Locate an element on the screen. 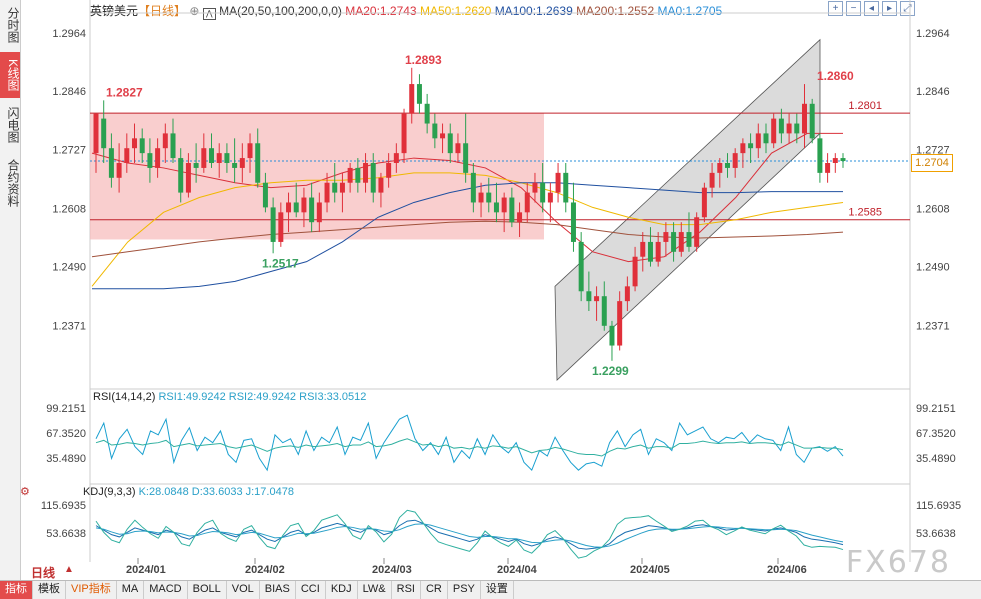 Image resolution: width=981 pixels, height=599 pixels. level-label-0: 1.2801 is located at coordinates (865, 106).